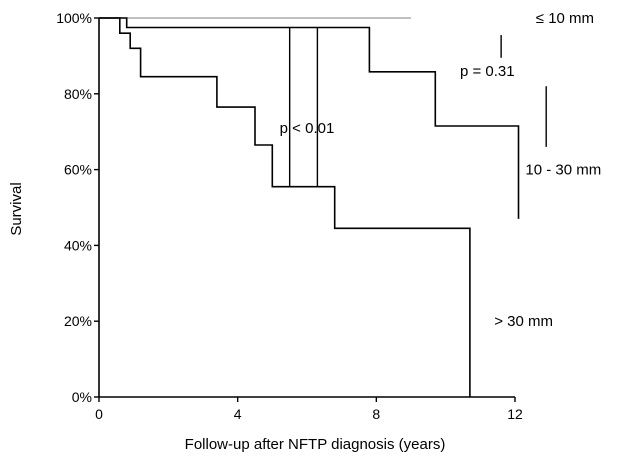  Describe the element at coordinates (487, 71) in the screenshot. I see `annotation-2: p = 0.31` at that location.